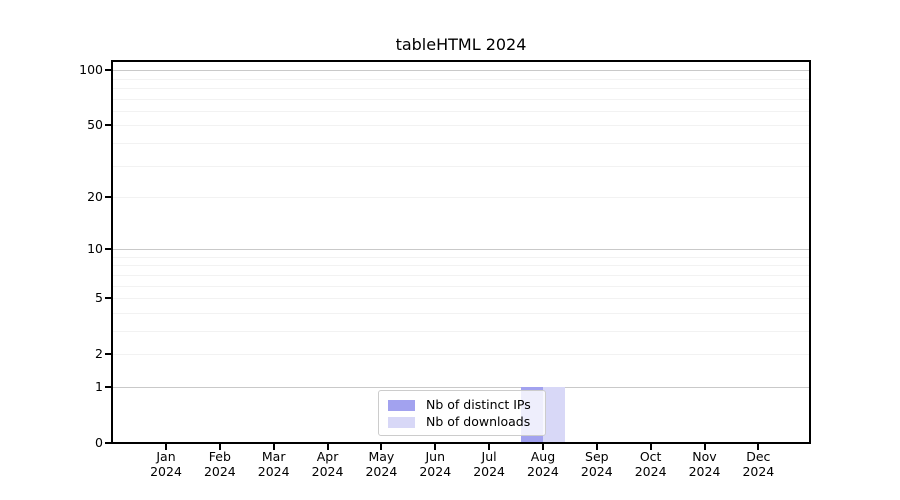 Image resolution: width=900 pixels, height=500 pixels. I want to click on x-tick-label: May 2024, so click(381, 464).